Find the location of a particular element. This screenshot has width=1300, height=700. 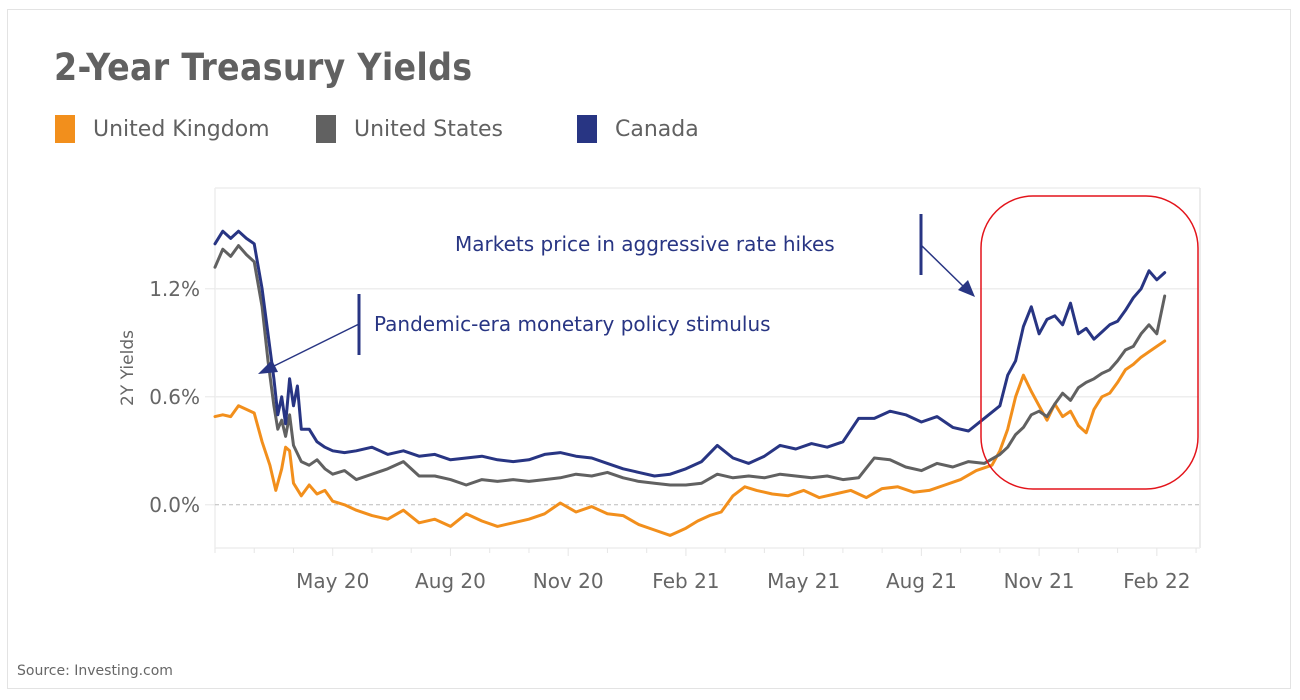

hikes-annotation-arrowhead is located at coordinates (966, 288).